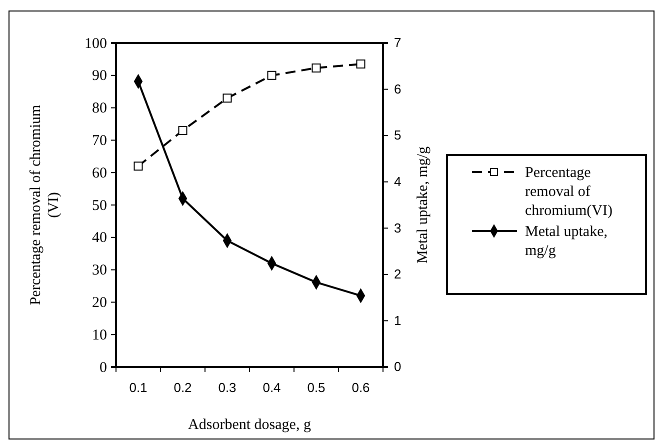 This screenshot has width=663, height=448. Describe the element at coordinates (99, 238) in the screenshot. I see `y-tick-label: 40` at that location.